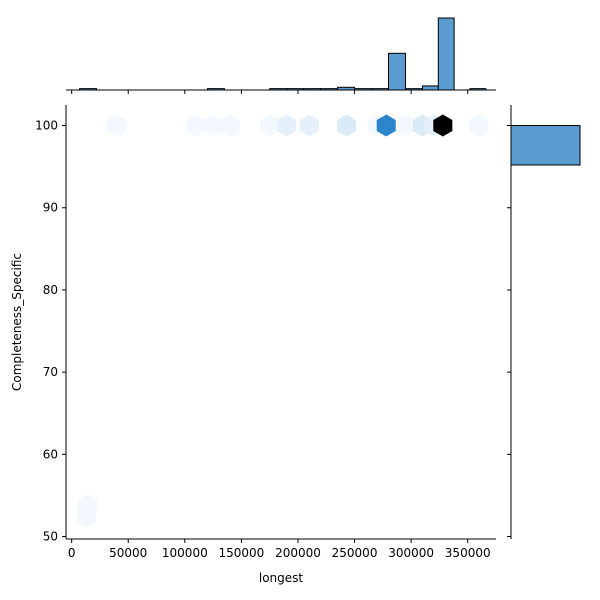 Image resolution: width=600 pixels, height=600 pixels. What do you see at coordinates (355, 553) in the screenshot?
I see `x-tick-label: 250000` at bounding box center [355, 553].